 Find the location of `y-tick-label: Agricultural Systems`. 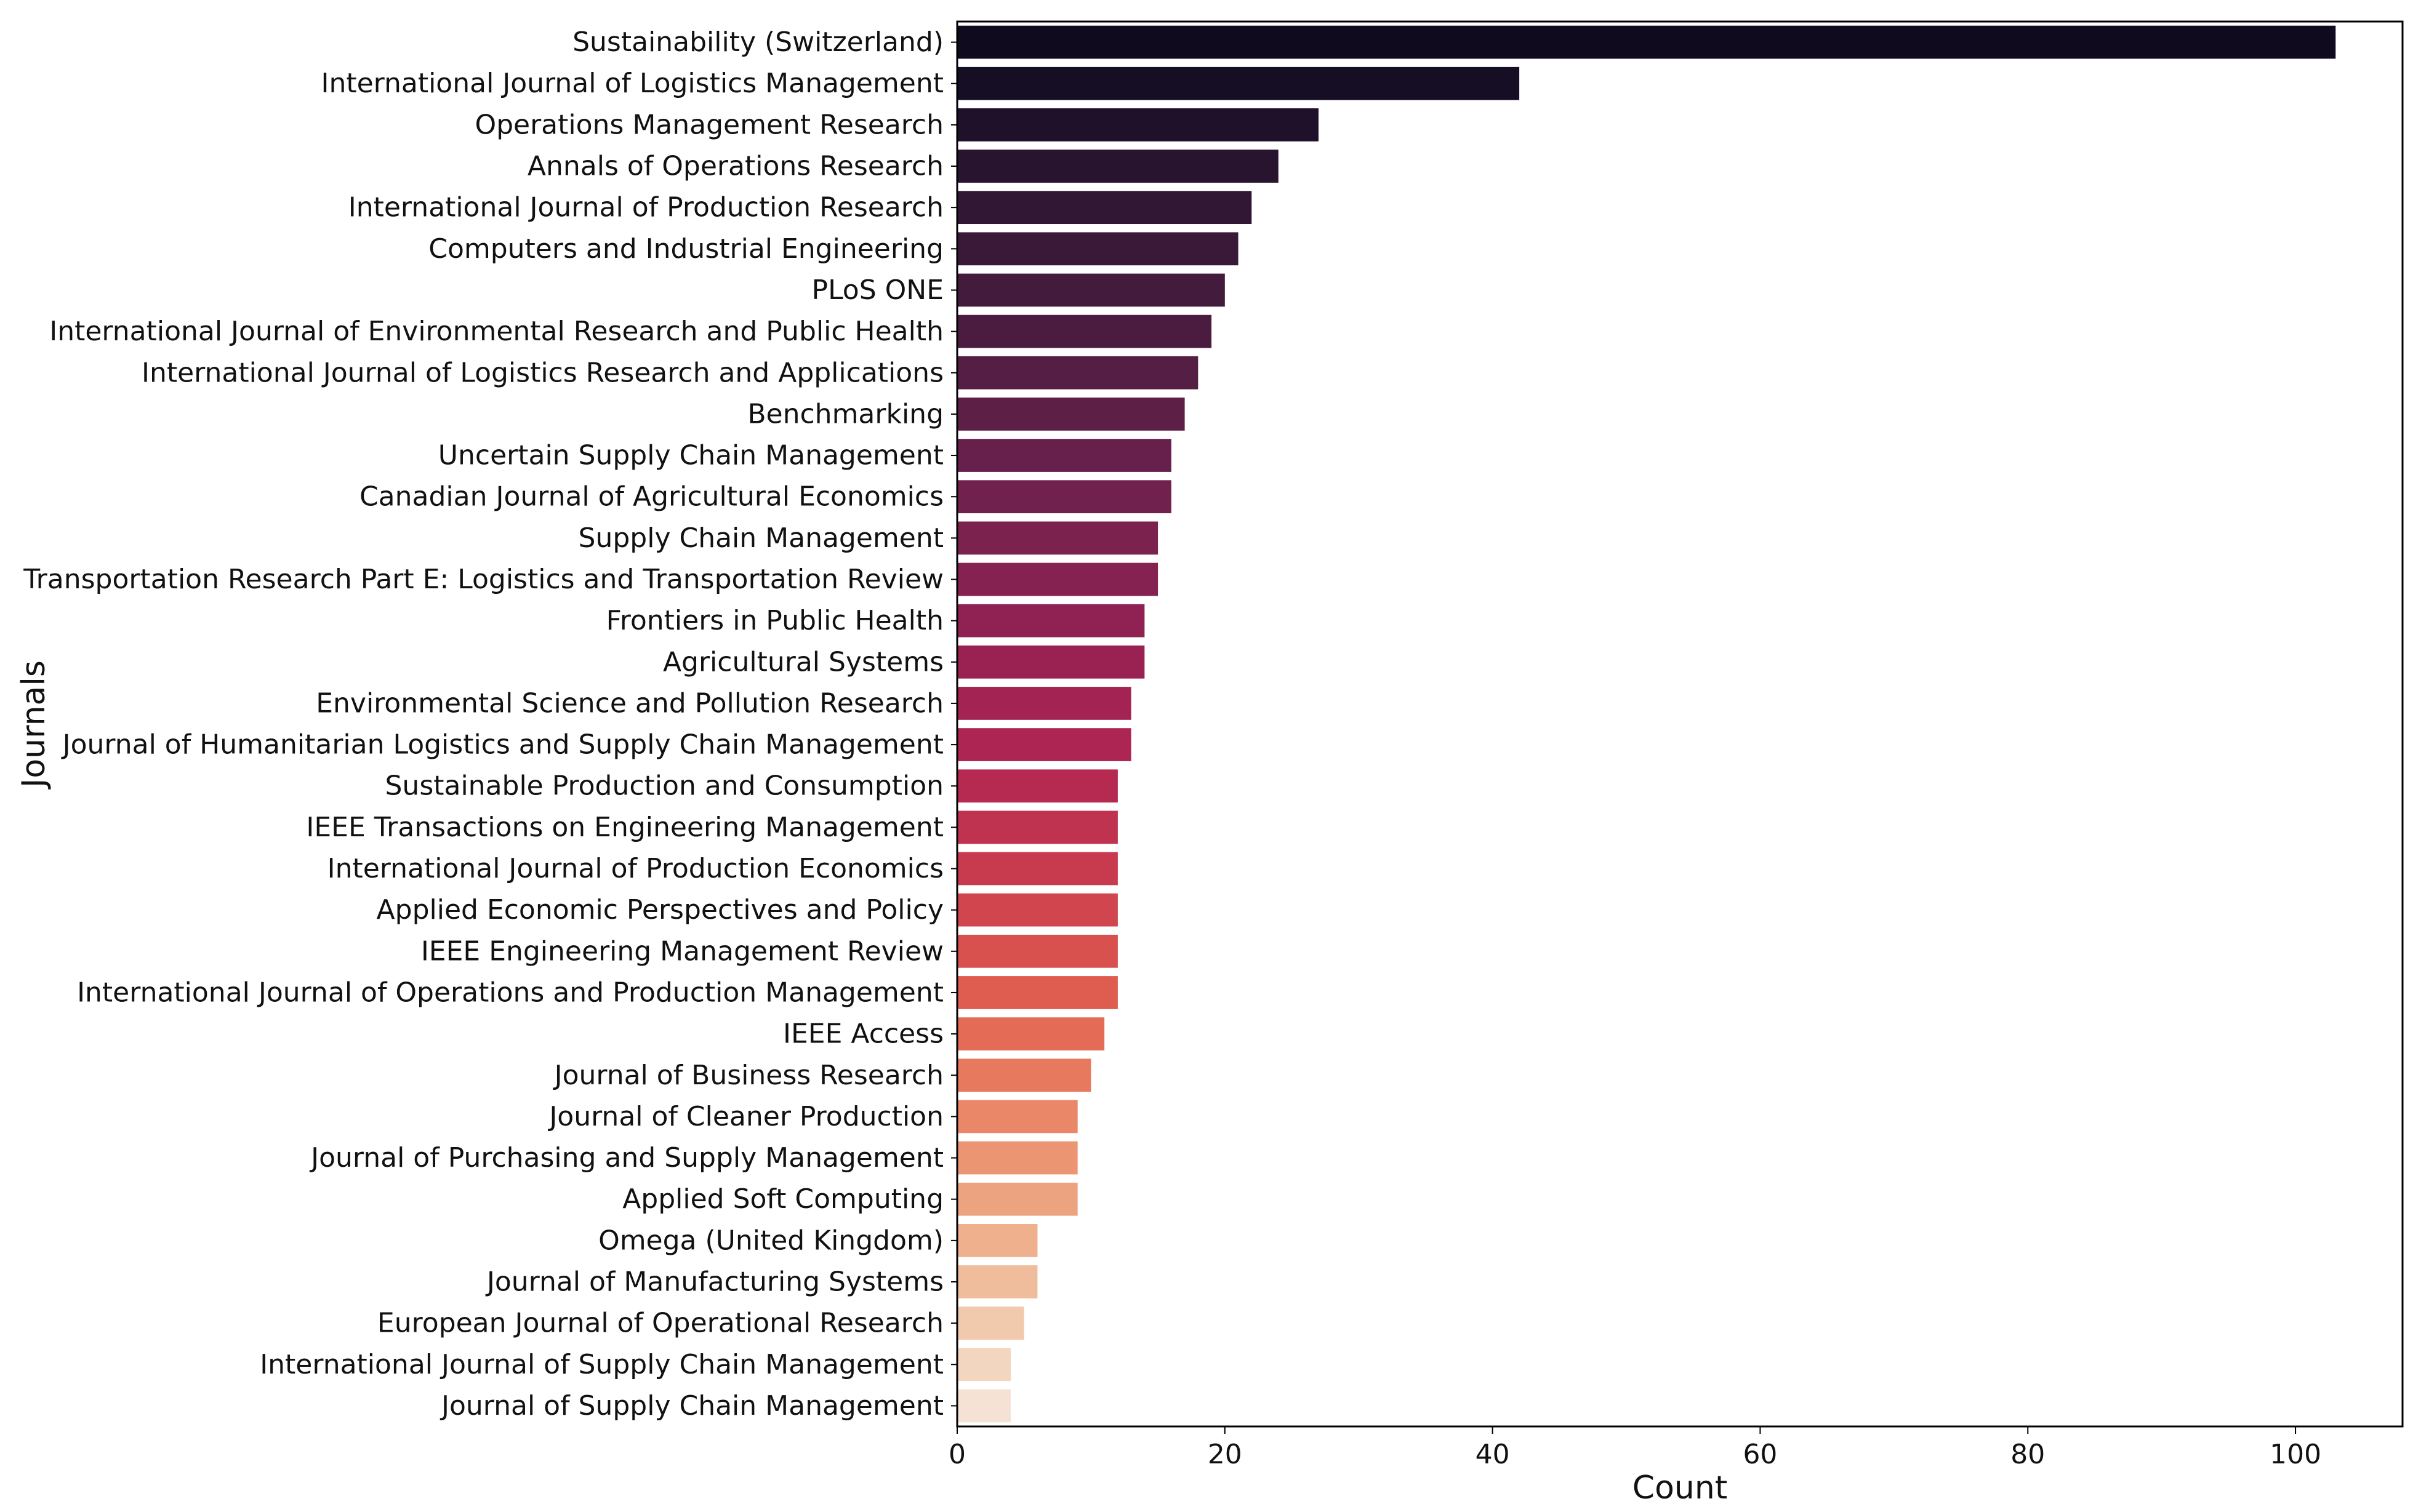

y-tick-label: Agricultural Systems is located at coordinates (803, 662).